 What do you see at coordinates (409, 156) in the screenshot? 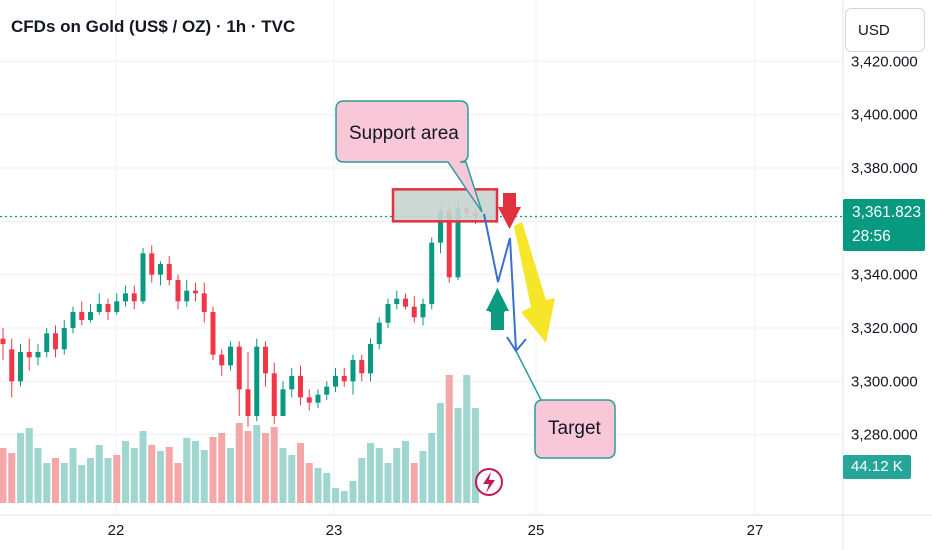
I see `support-area-callout: Support area` at bounding box center [409, 156].